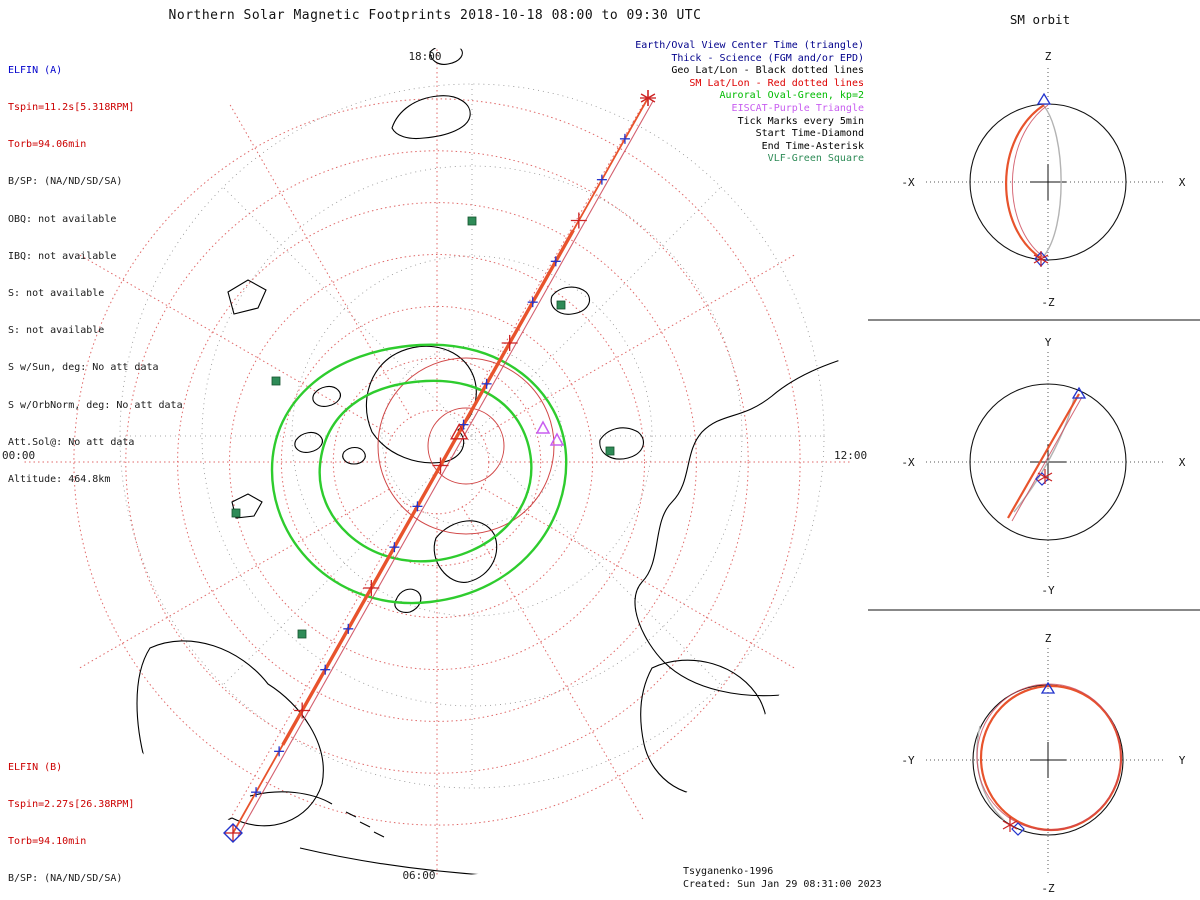  Describe the element at coordinates (47, 842) in the screenshot. I see `elfin-b-torb: Torb=94.10min` at that location.